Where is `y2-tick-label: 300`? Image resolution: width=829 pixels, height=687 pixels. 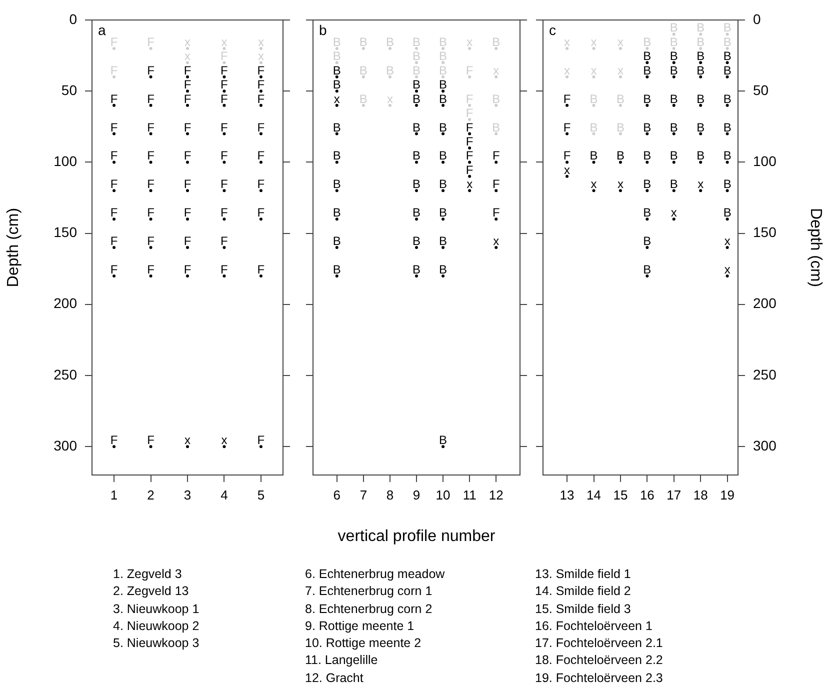 y2-tick-label: 300 is located at coordinates (765, 445).